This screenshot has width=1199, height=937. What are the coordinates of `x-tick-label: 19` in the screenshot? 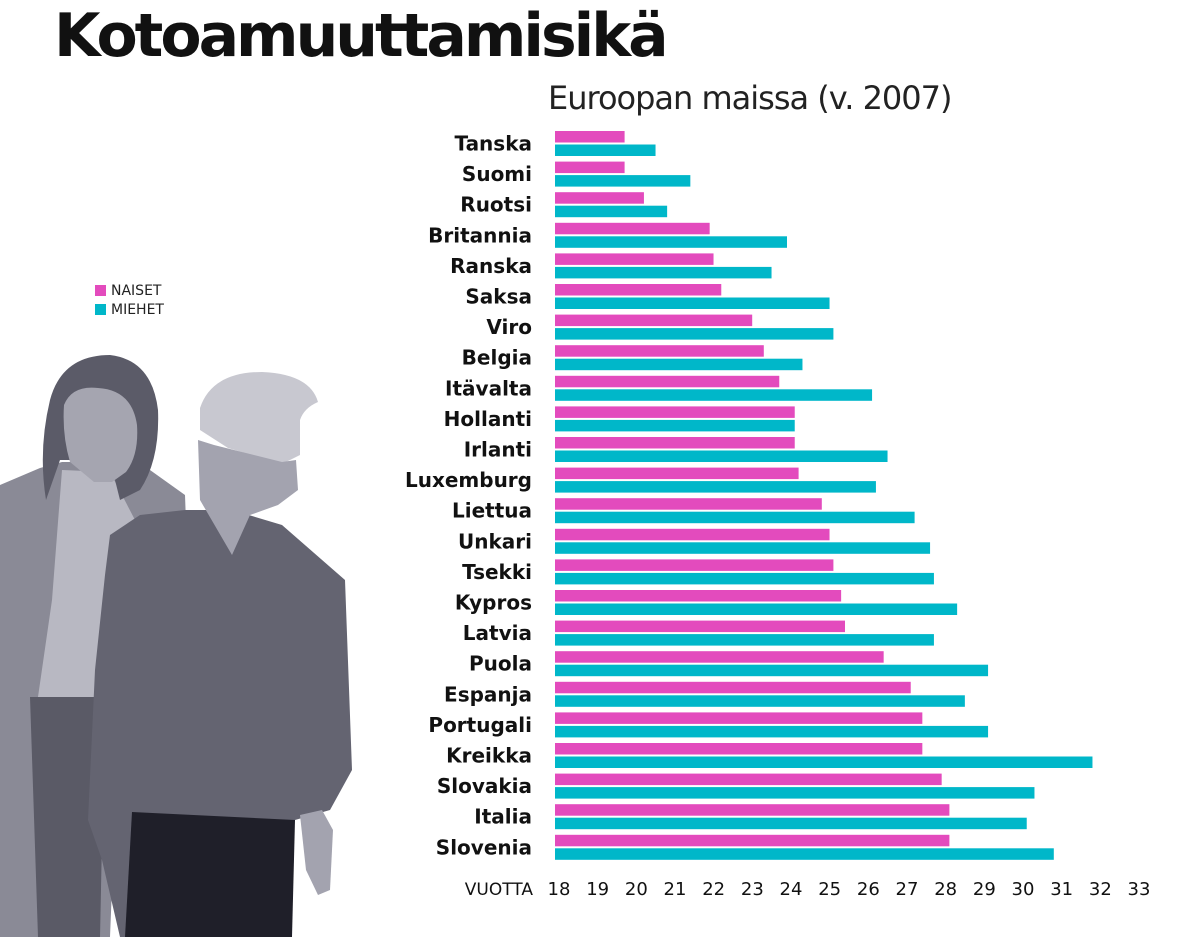 It's located at (597, 889).